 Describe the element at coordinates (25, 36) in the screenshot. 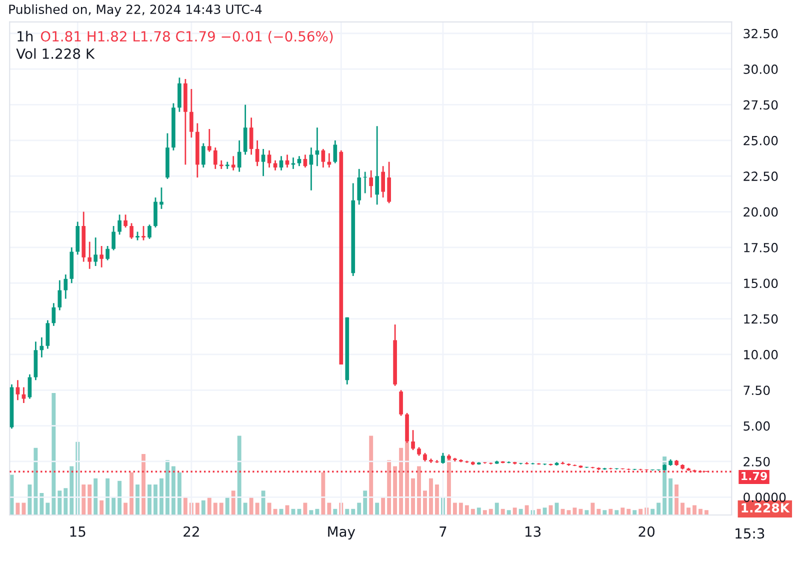

I see `text: 1h` at that location.